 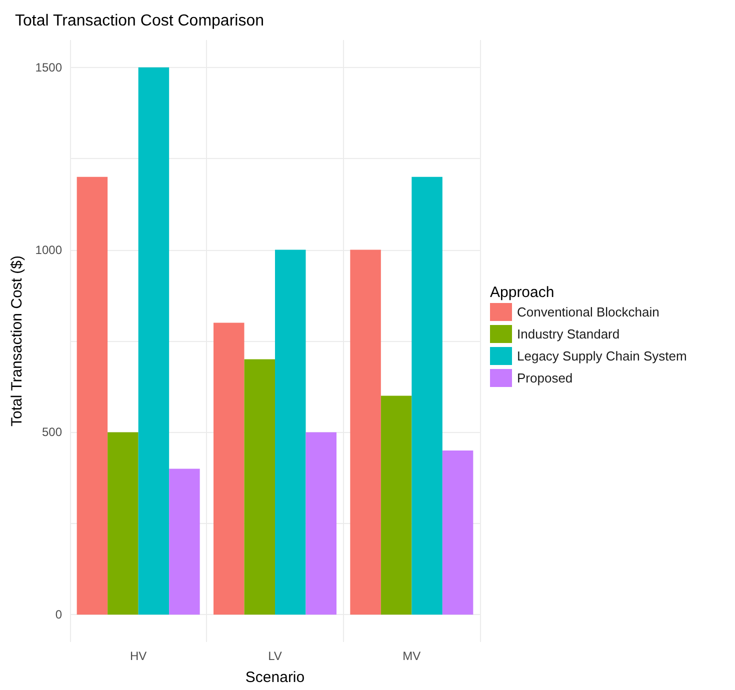 What do you see at coordinates (522, 292) in the screenshot?
I see `legend-title: Approach` at bounding box center [522, 292].